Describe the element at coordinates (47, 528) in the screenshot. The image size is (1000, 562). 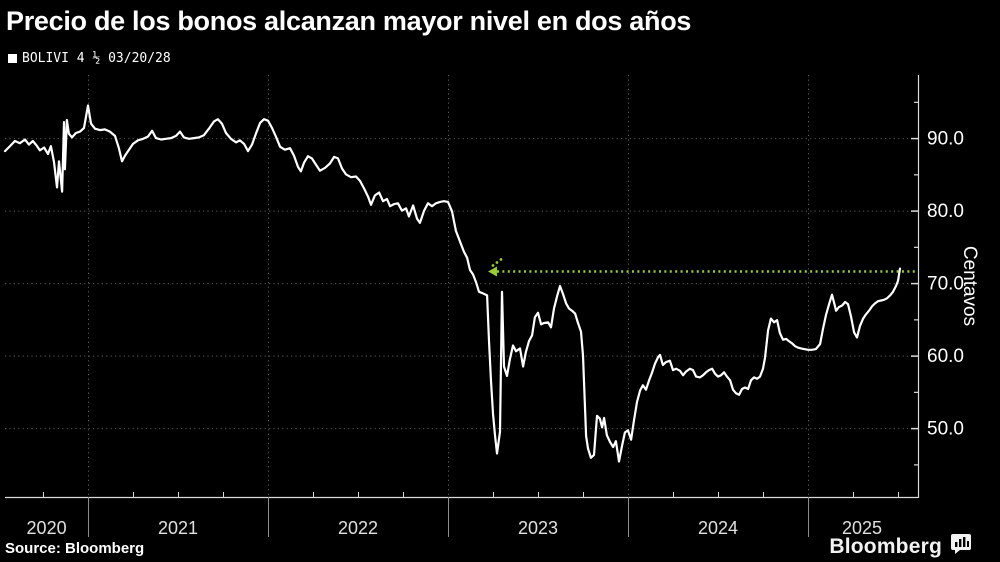
I see `x-year-label: 2020` at that location.